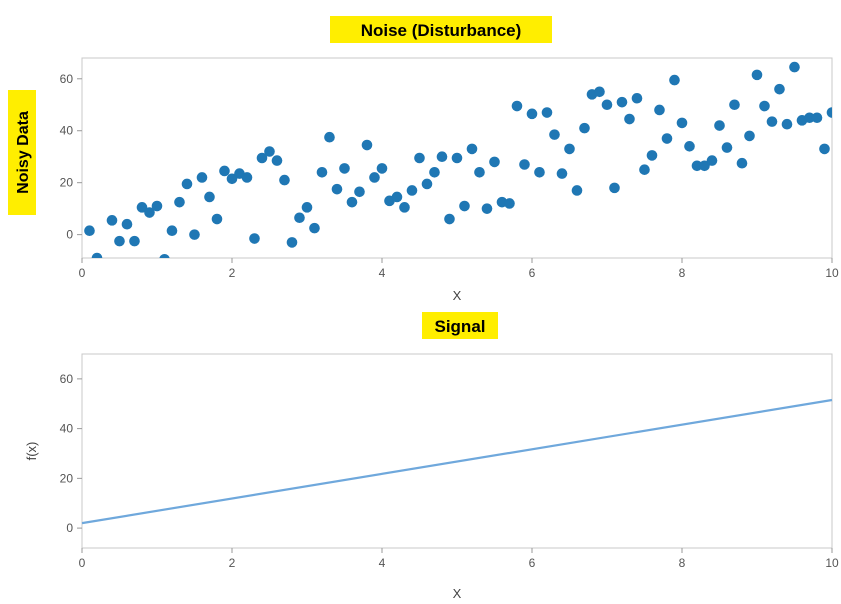 This screenshot has width=841, height=604. What do you see at coordinates (82, 563) in the screenshot?
I see `signal-x-tick-label: 0` at bounding box center [82, 563].